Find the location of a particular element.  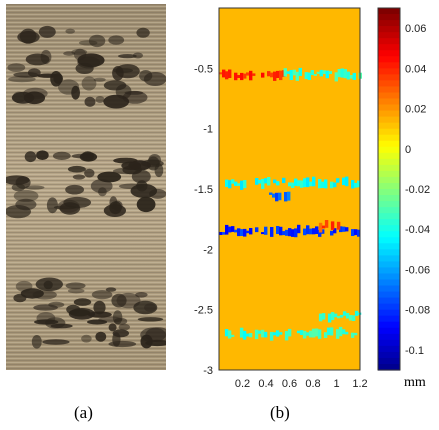

x-tick-label: 0.8 is located at coordinates (312, 384).